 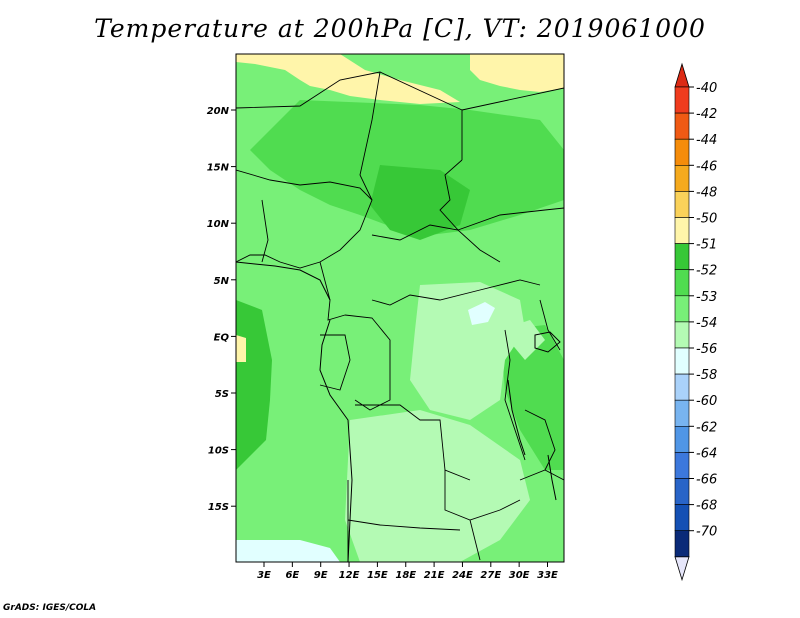 I want to click on colorbar-label: -60, so click(x=706, y=401).